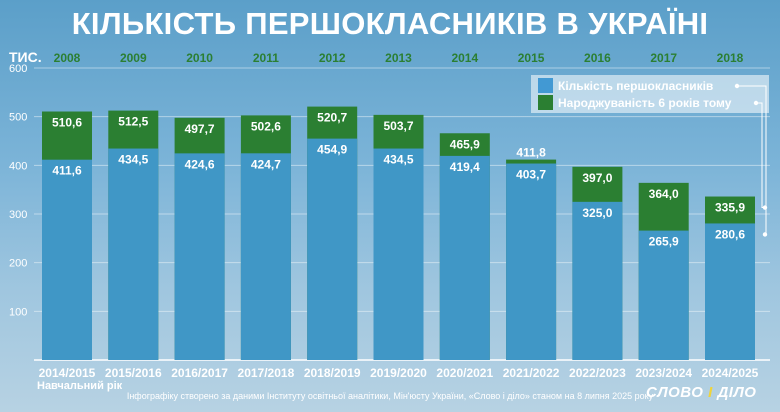 The width and height of the screenshot is (780, 412). I want to click on x-tick-label: 2018/2019, so click(332, 373).